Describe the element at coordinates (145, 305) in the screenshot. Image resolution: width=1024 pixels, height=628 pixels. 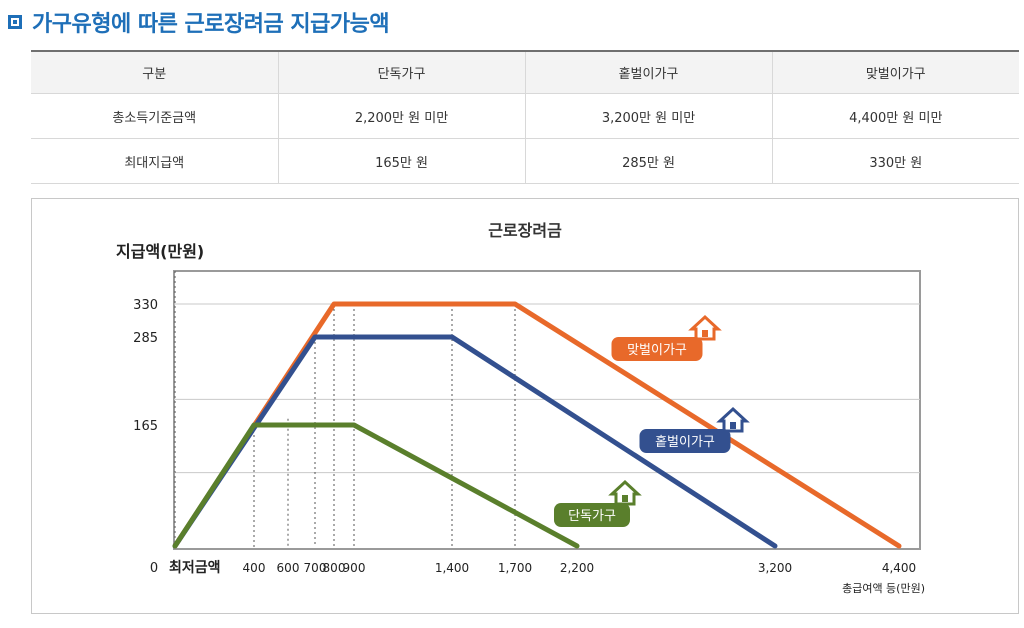
I see `y-tick-label: 330` at that location.